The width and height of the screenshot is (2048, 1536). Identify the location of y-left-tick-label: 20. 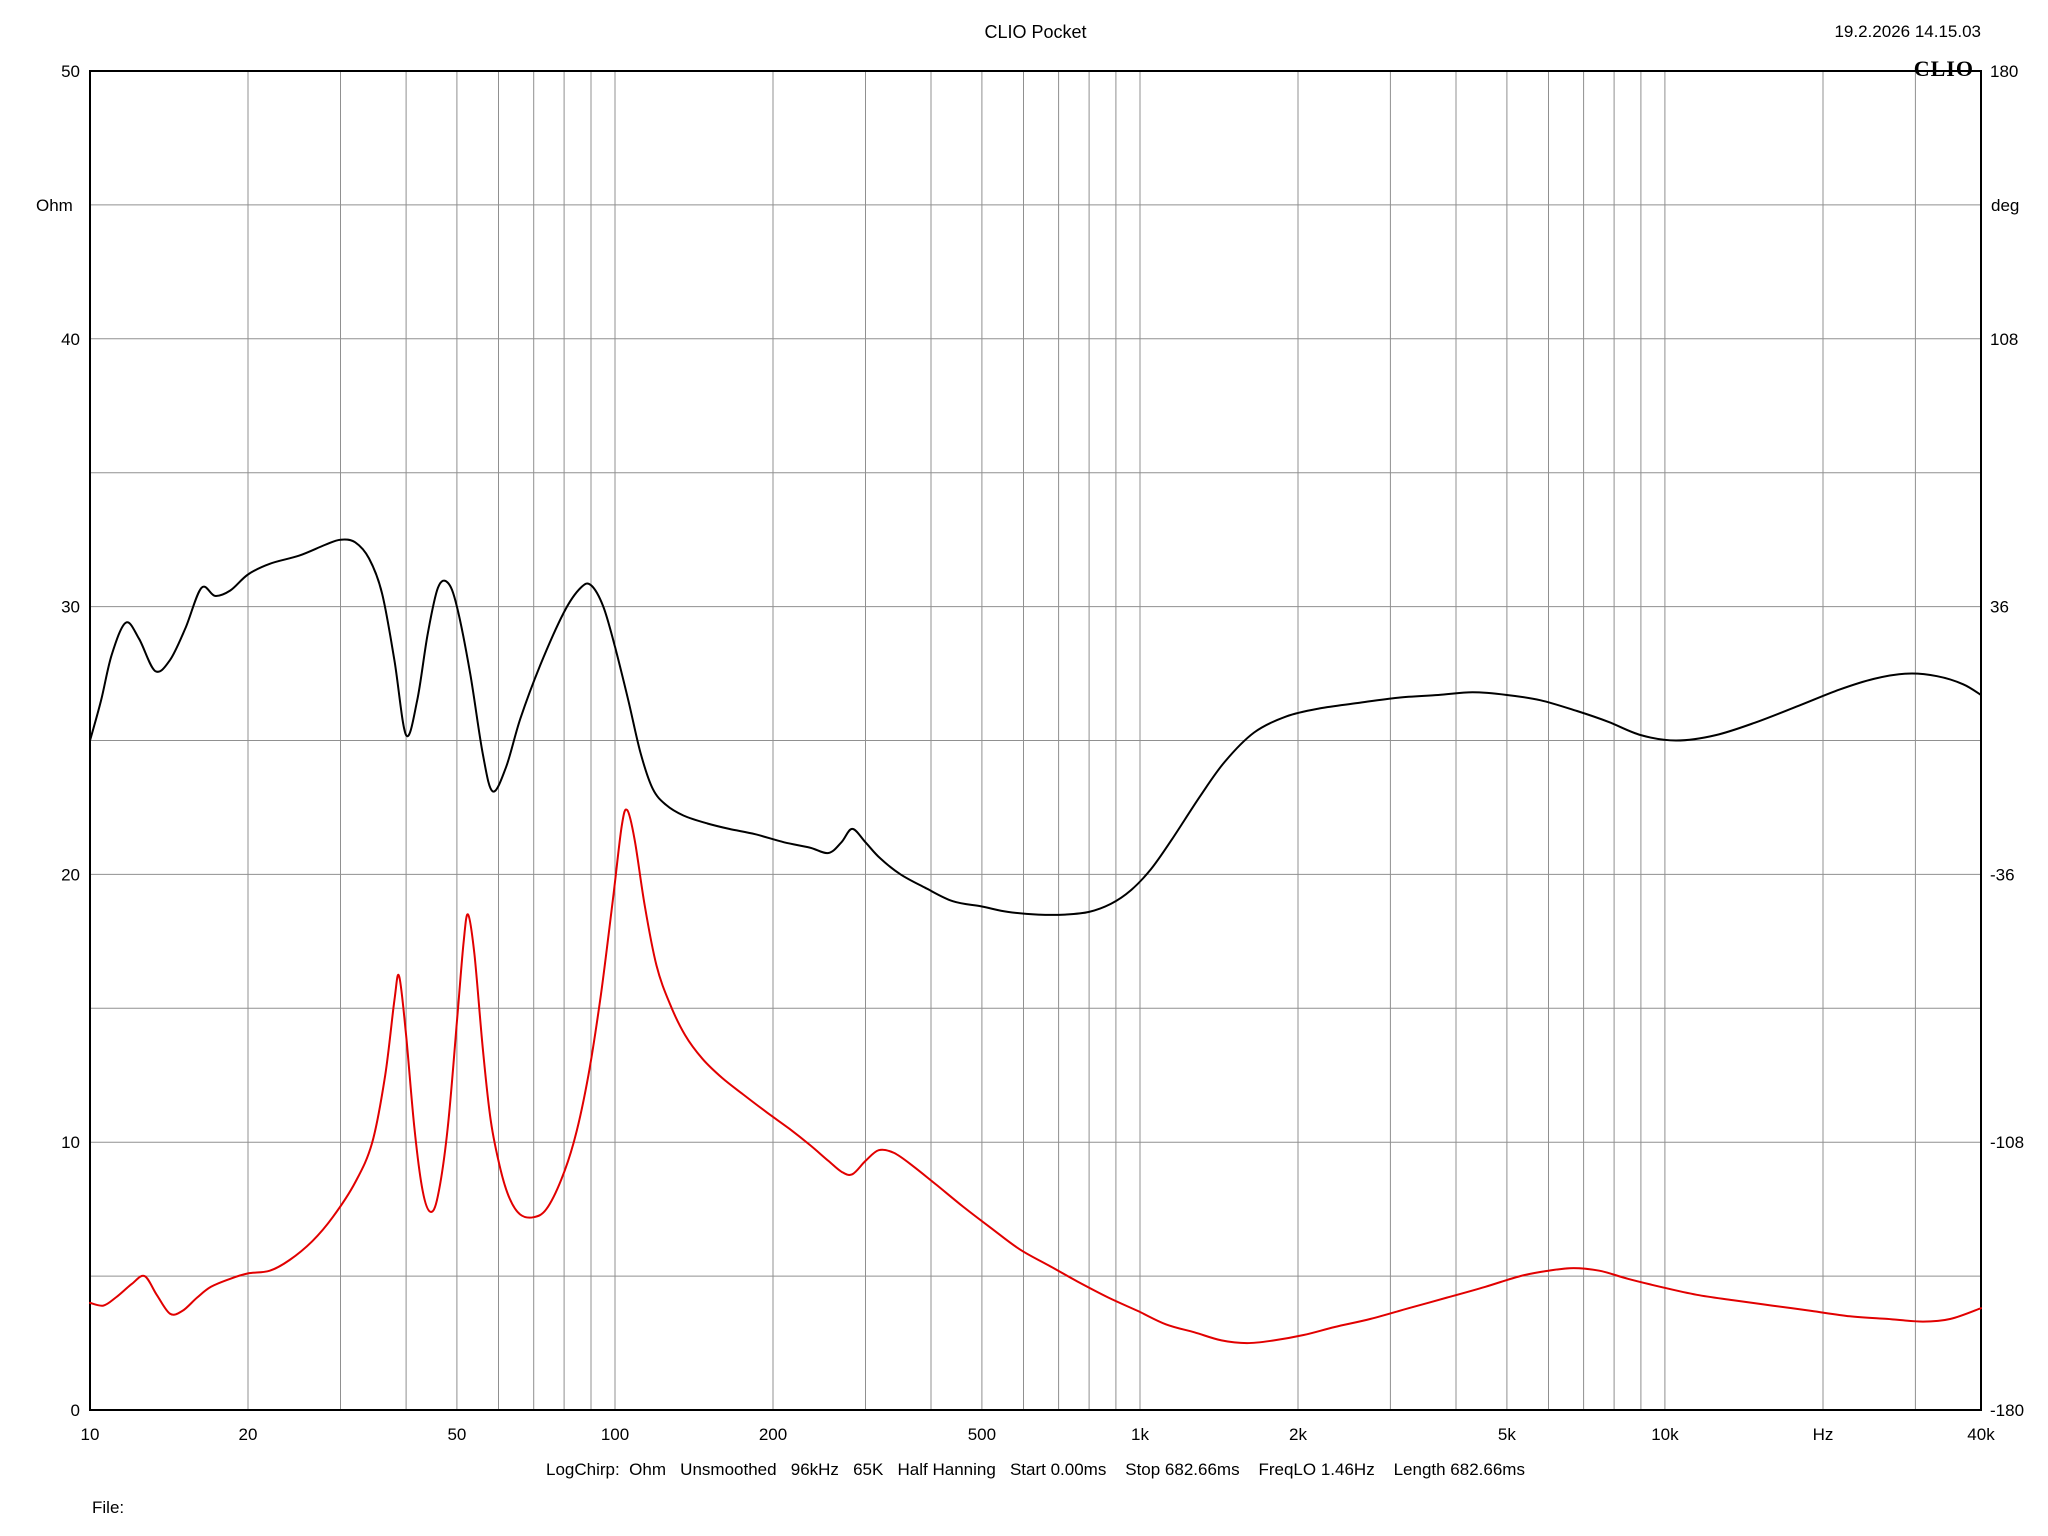
(70, 874).